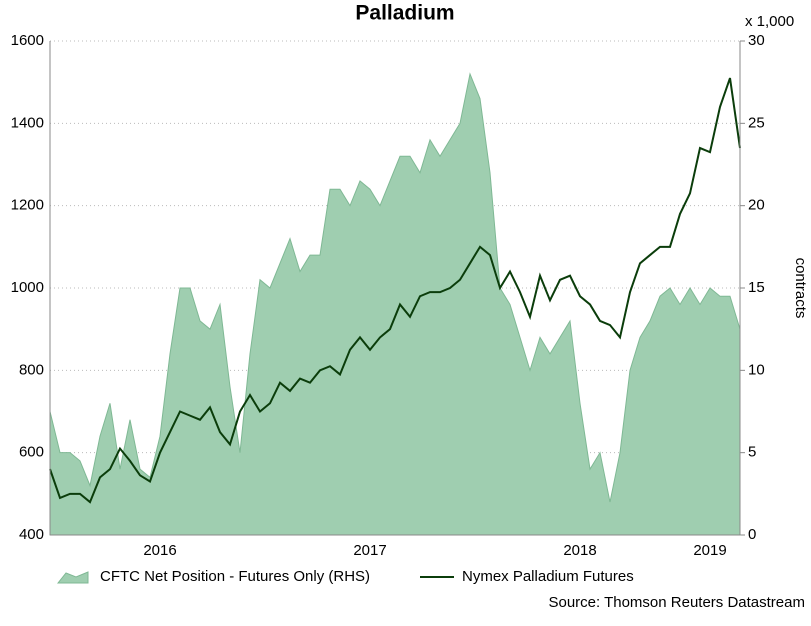 The image size is (811, 626). I want to click on legend-swatch, so click(72, 577).